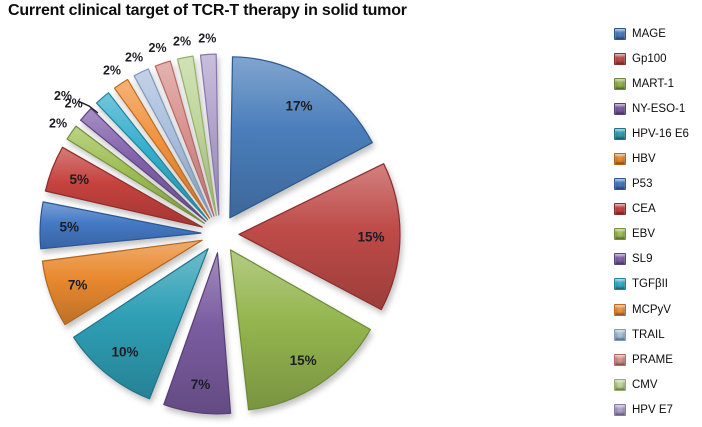 This screenshot has width=702, height=427. I want to click on pie-slice-mcpyv, so click(162, 148).